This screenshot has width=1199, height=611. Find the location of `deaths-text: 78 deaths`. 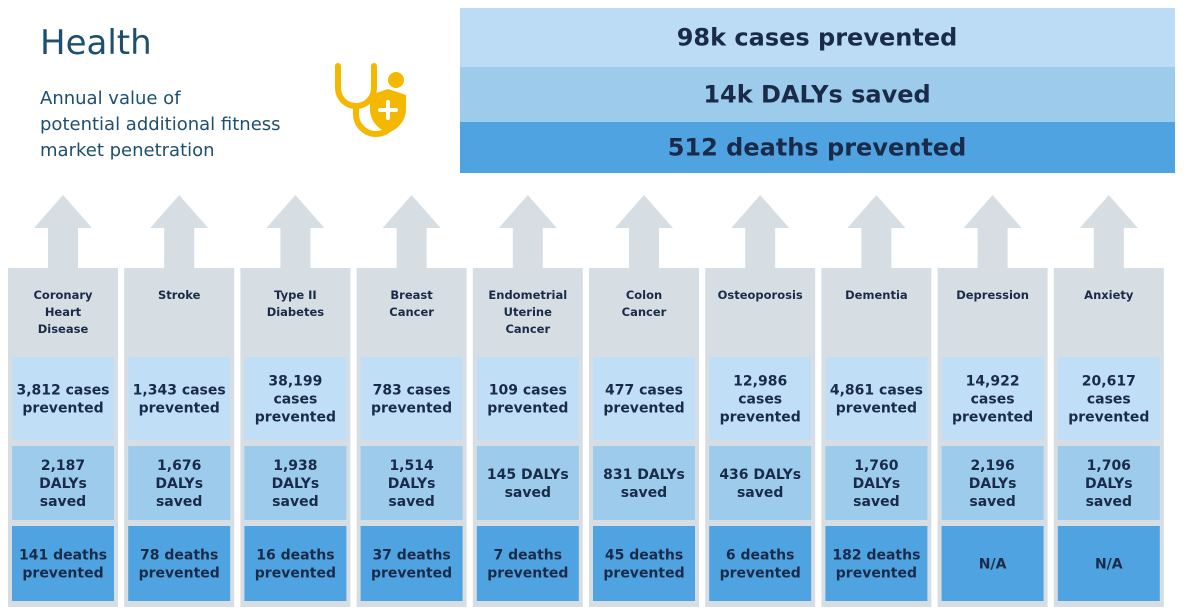

deaths-text: 78 deaths is located at coordinates (179, 556).